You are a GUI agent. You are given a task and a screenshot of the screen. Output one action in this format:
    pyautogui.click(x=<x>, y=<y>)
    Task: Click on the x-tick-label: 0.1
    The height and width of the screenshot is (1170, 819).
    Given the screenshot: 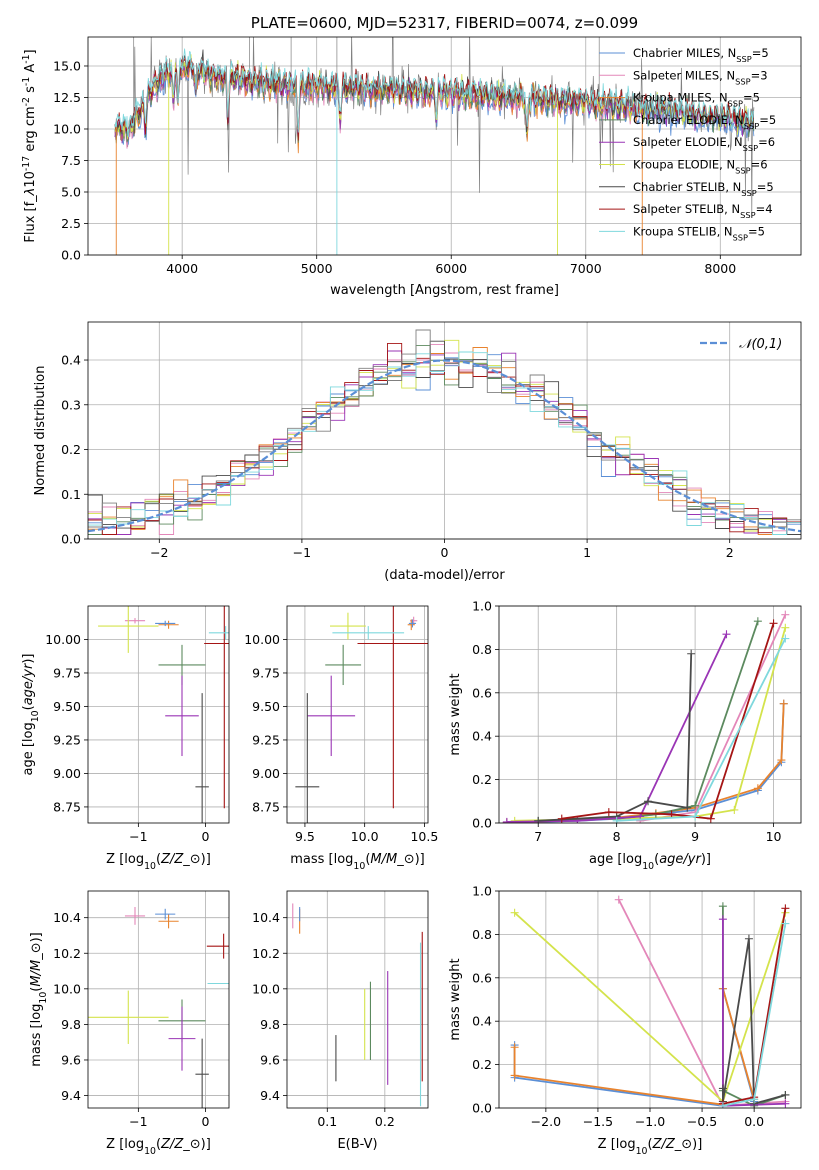 What is the action you would take?
    pyautogui.click(x=327, y=1121)
    